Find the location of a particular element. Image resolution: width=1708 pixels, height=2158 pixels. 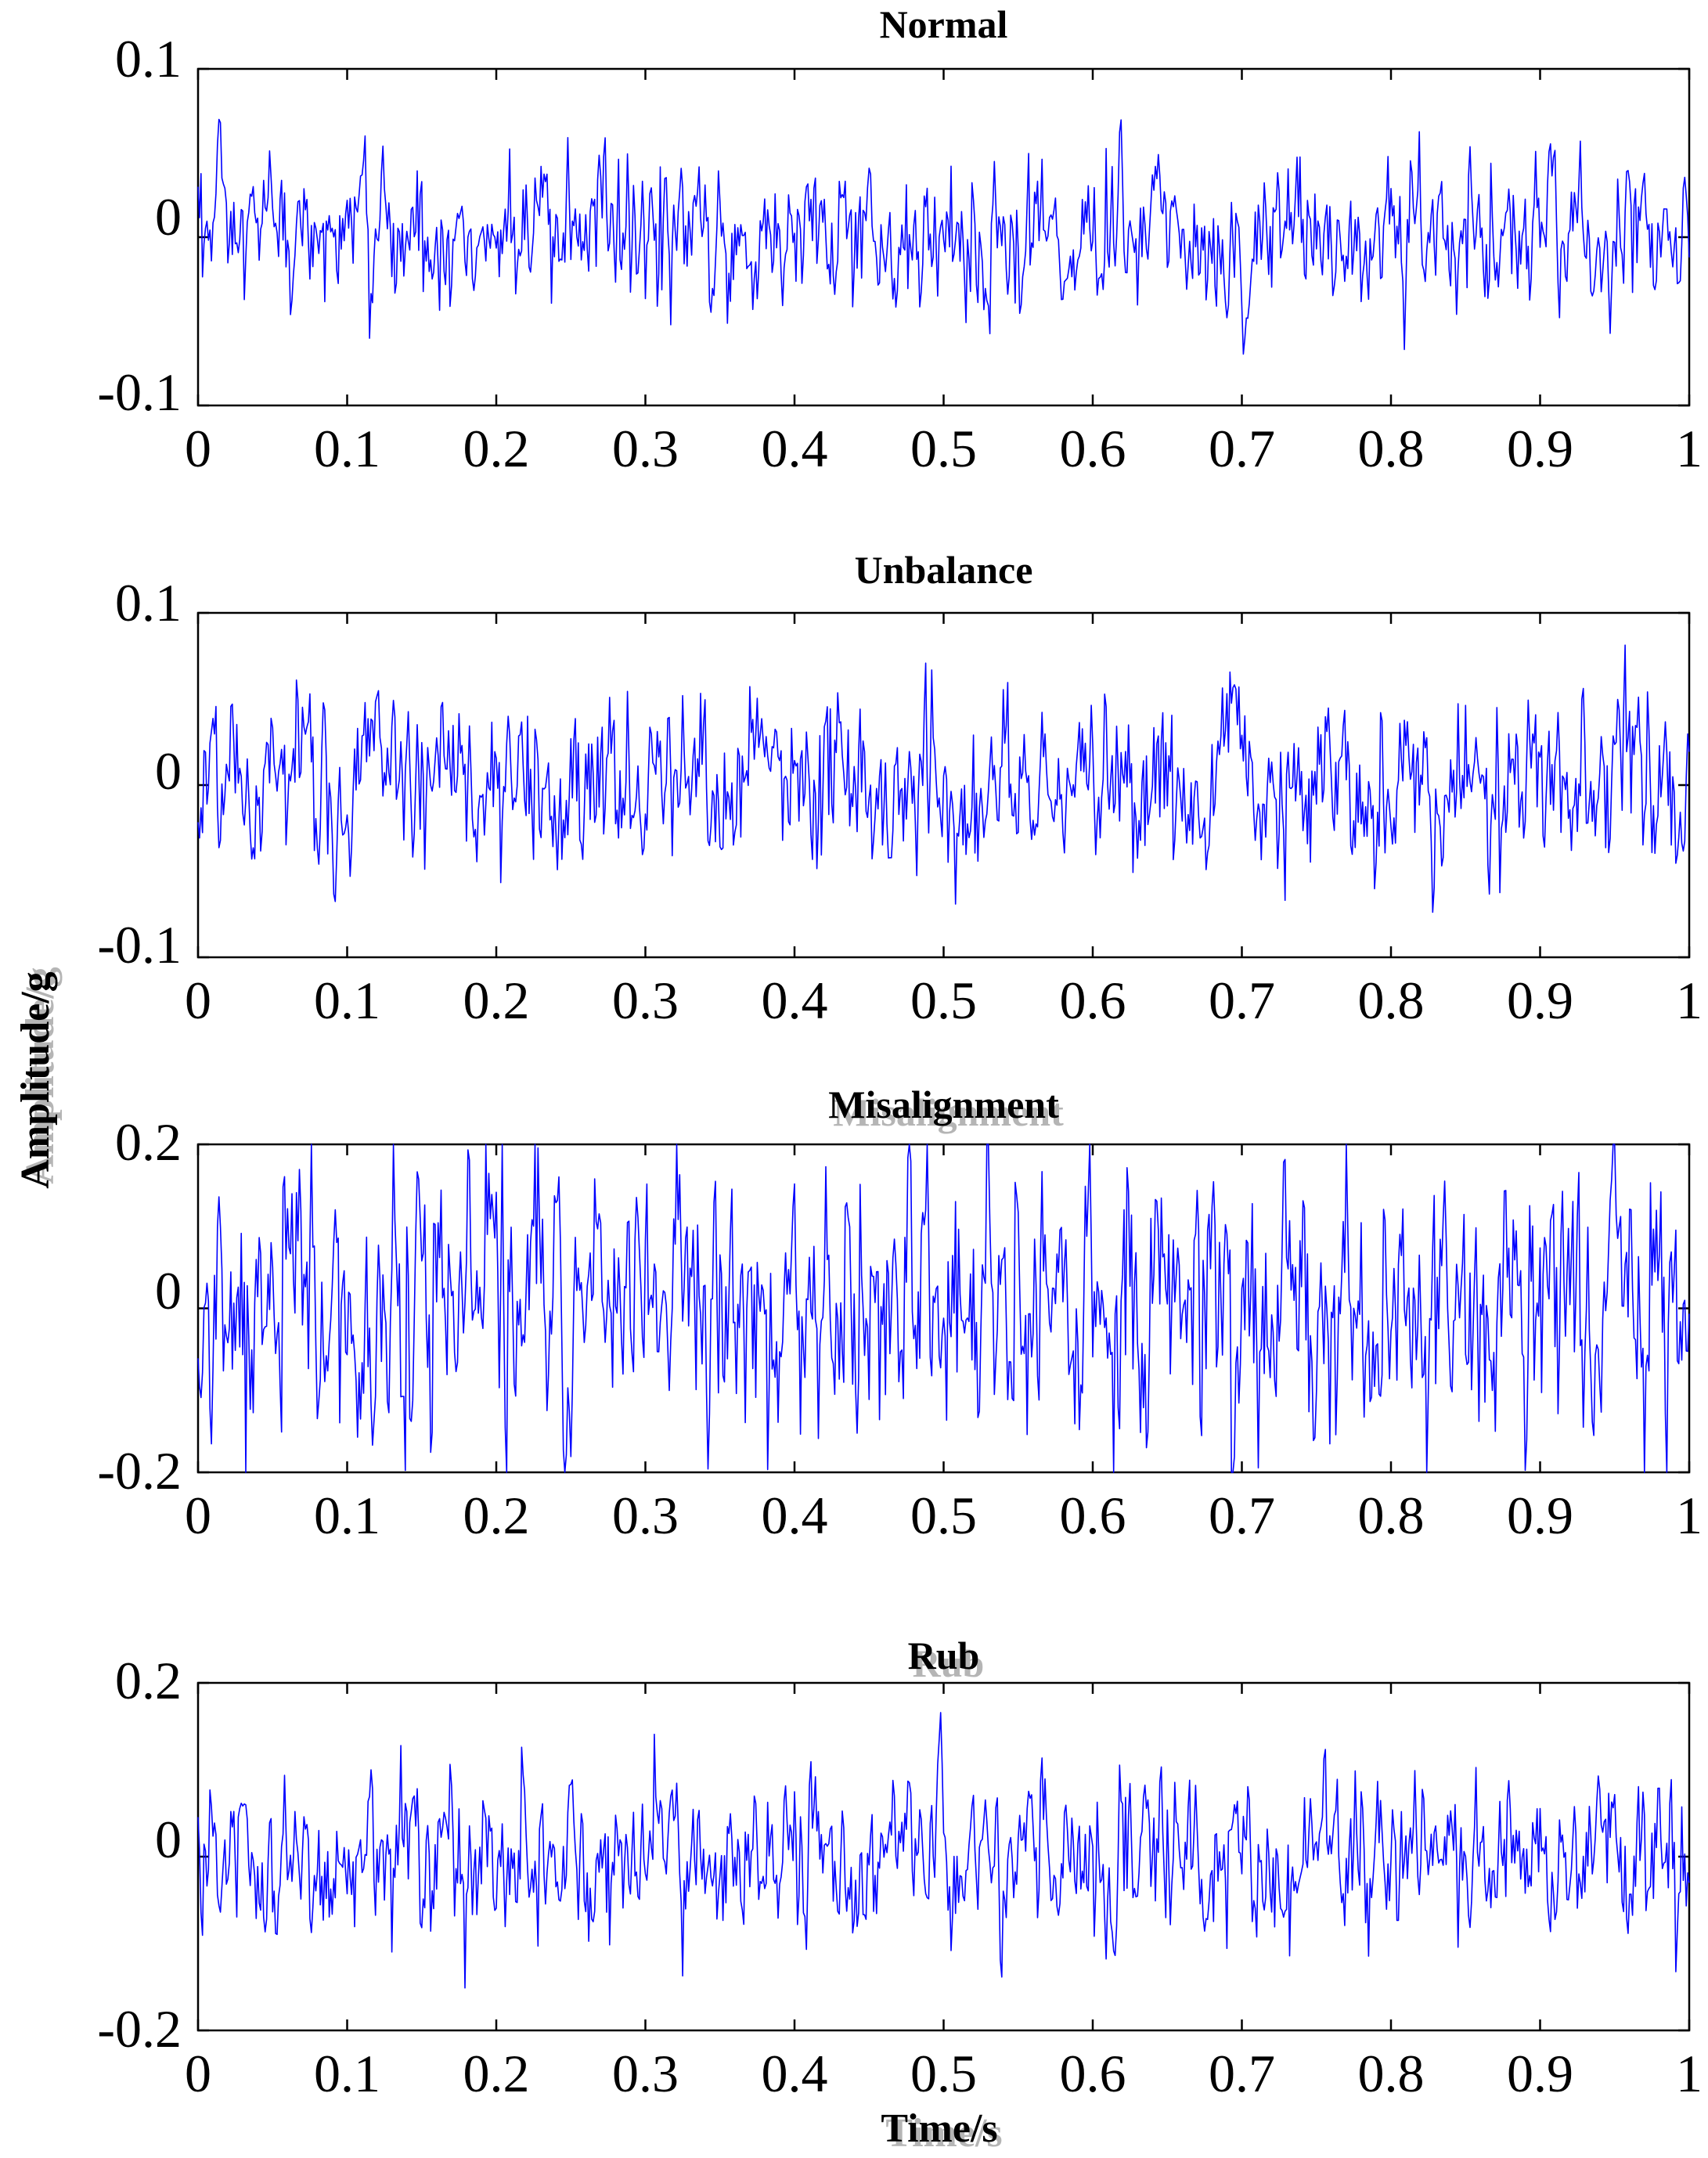

x-axis-label-shadow: Time/s is located at coordinates (943, 2133).